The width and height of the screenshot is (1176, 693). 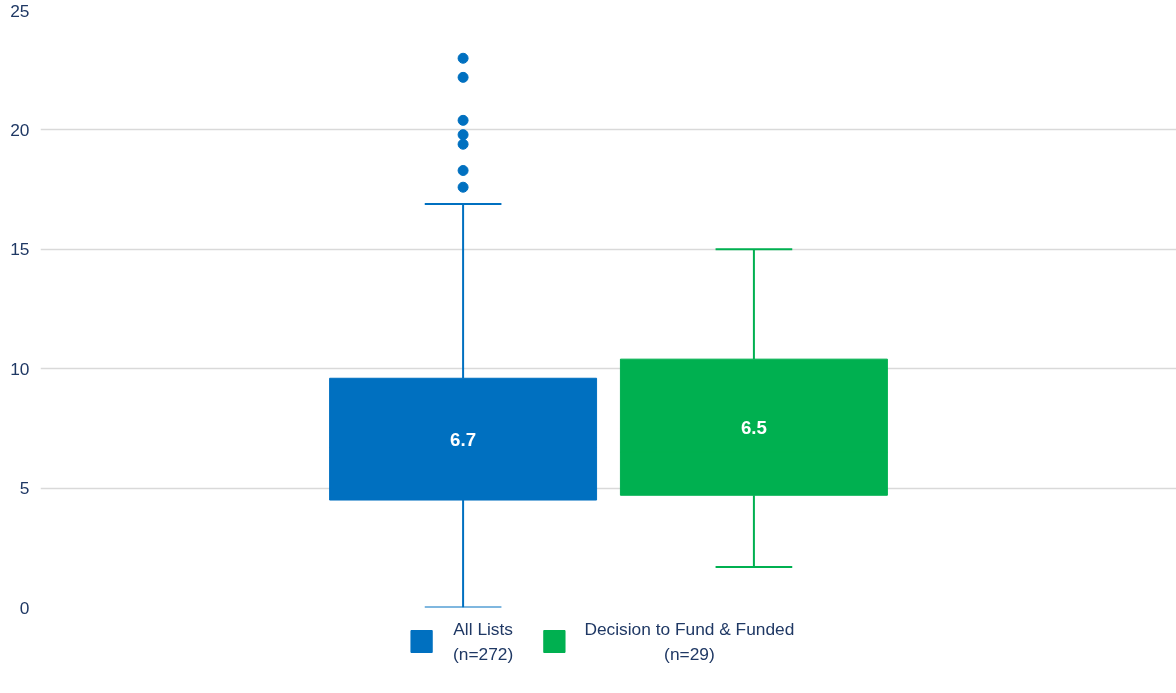 What do you see at coordinates (20, 368) in the screenshot?
I see `y-tick-label: 10` at bounding box center [20, 368].